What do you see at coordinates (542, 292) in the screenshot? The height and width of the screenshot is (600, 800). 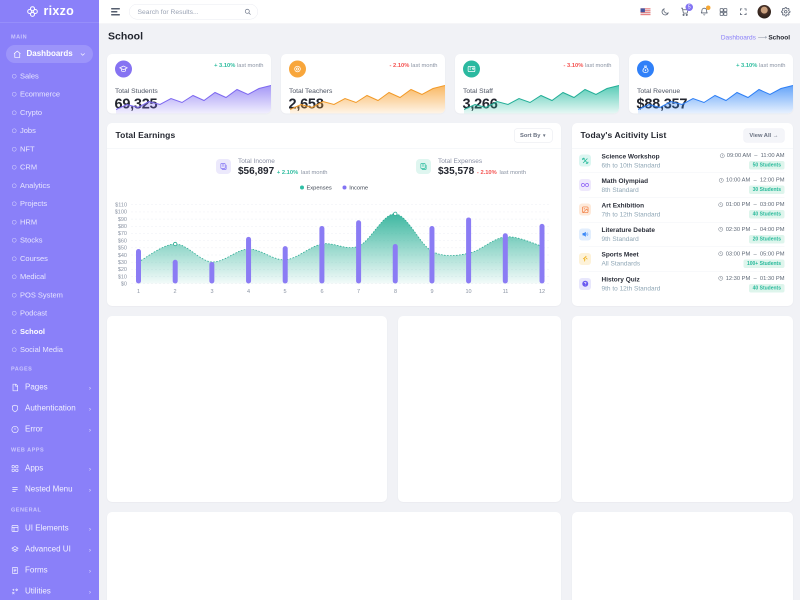 I see `svg-text: 12` at bounding box center [542, 292].